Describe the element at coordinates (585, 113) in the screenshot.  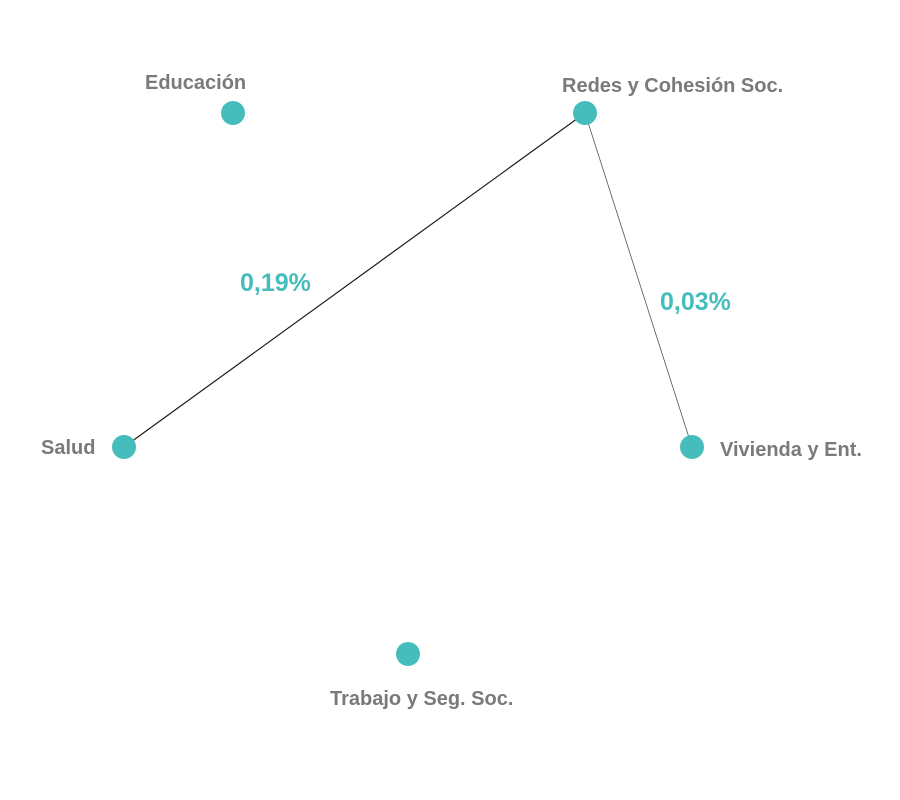
I see `node-redes` at that location.